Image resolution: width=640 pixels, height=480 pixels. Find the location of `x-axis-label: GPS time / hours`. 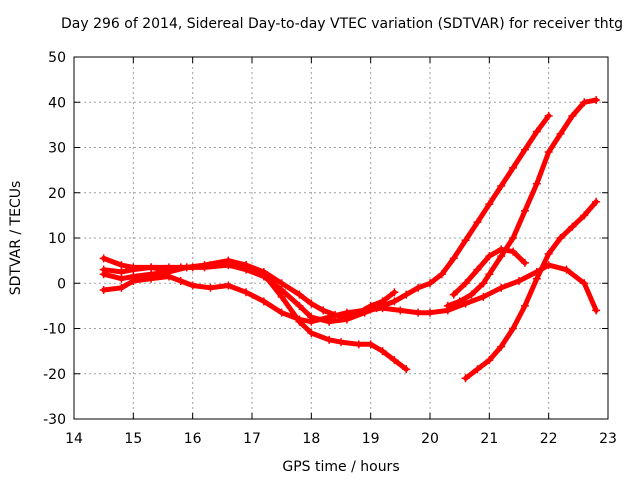

x-axis-label: GPS time / hours is located at coordinates (340, 467).